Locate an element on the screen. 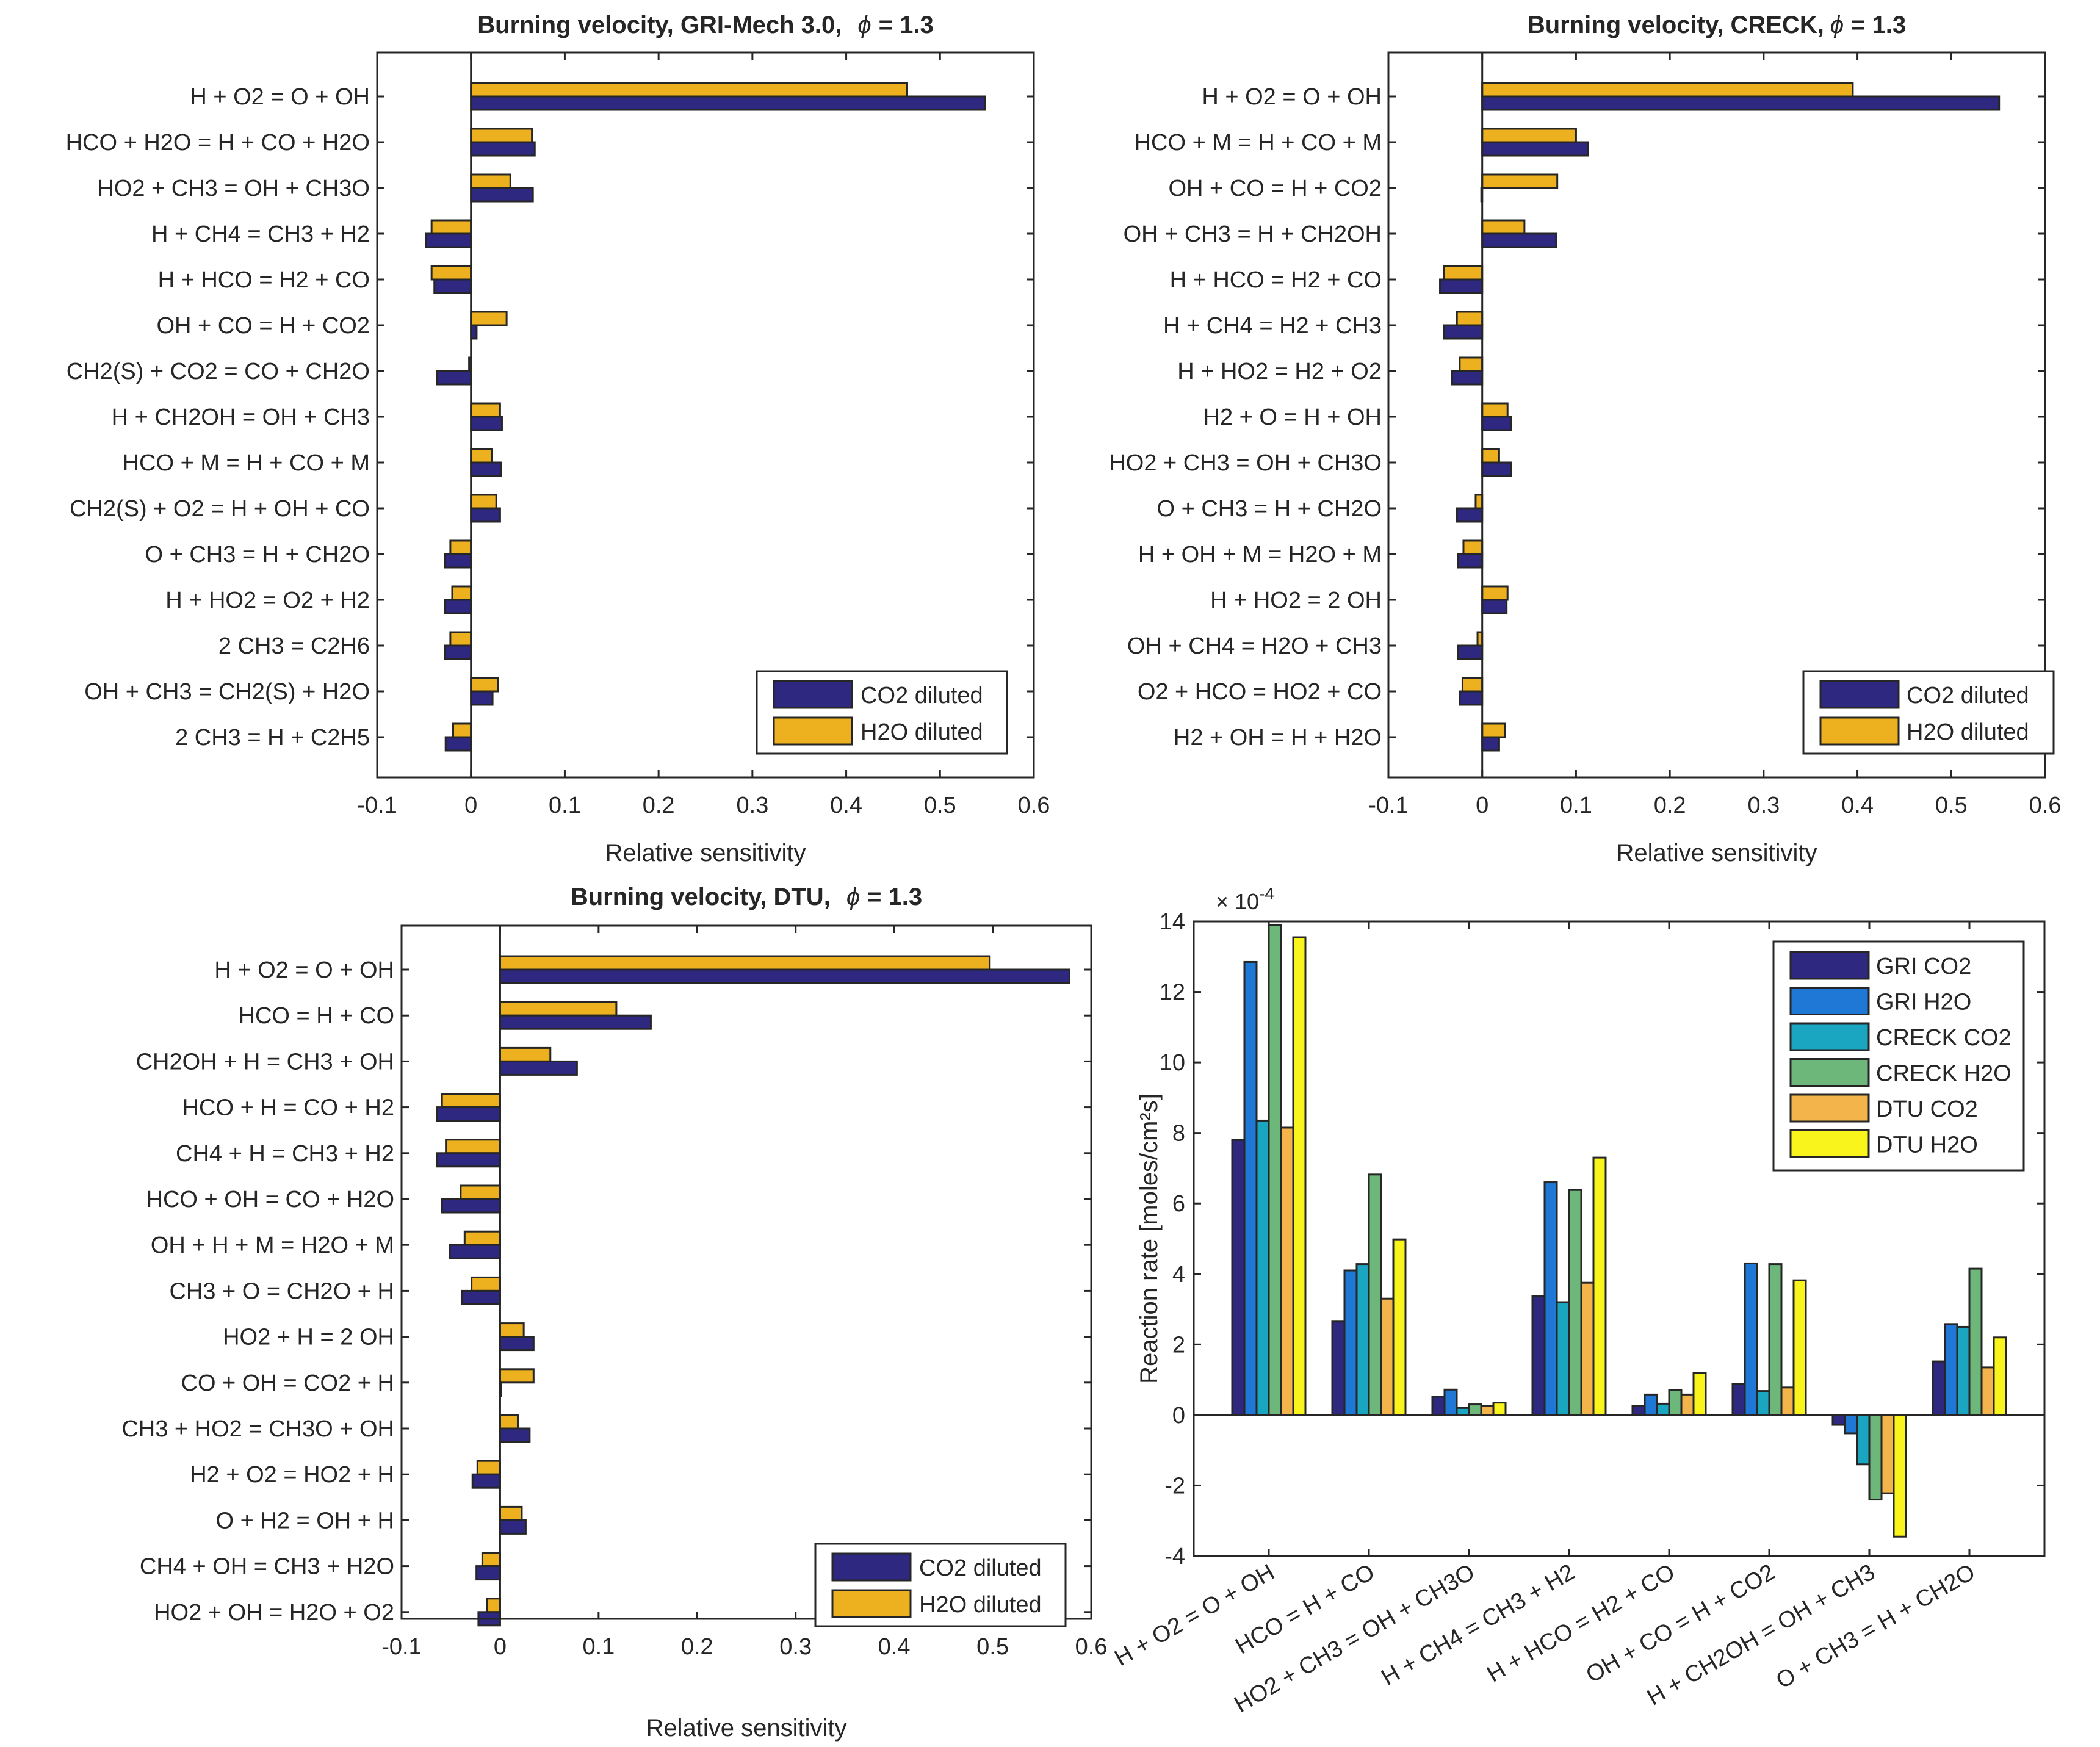  gri-bar-h2o-h-ch4-ch3-h2 is located at coordinates (451, 227).